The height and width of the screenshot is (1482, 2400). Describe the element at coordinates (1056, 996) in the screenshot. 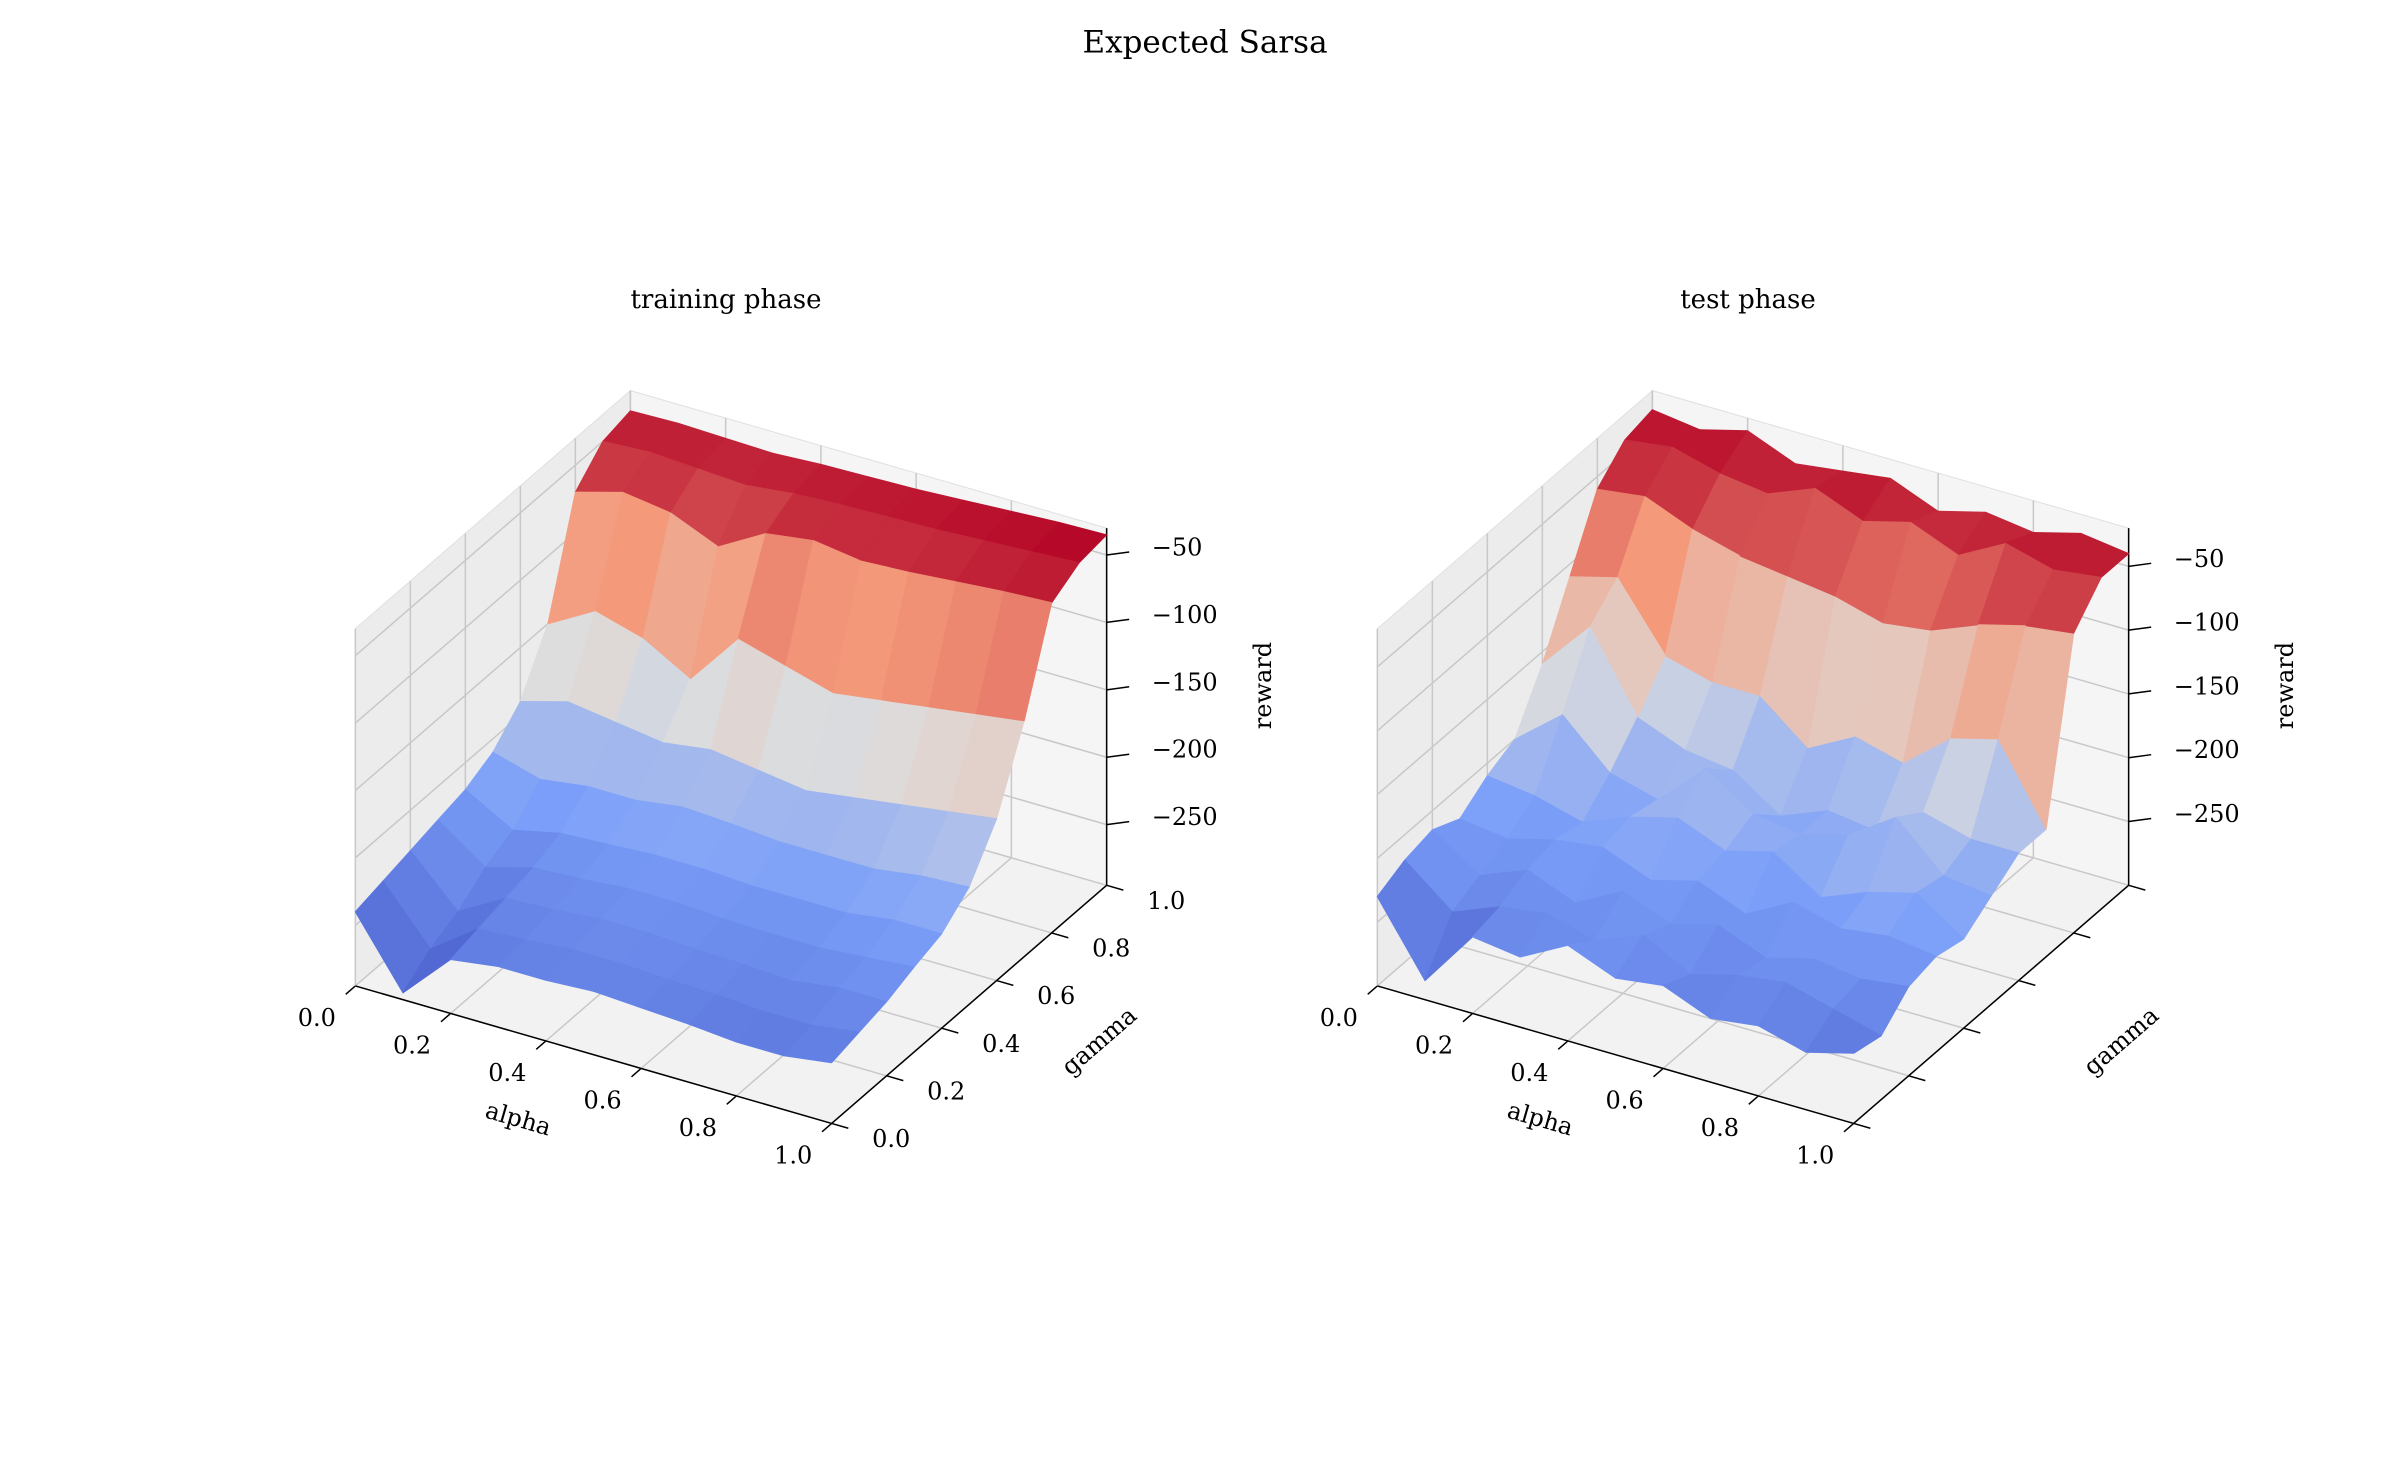

I see `y-tick-label: 0.6` at that location.